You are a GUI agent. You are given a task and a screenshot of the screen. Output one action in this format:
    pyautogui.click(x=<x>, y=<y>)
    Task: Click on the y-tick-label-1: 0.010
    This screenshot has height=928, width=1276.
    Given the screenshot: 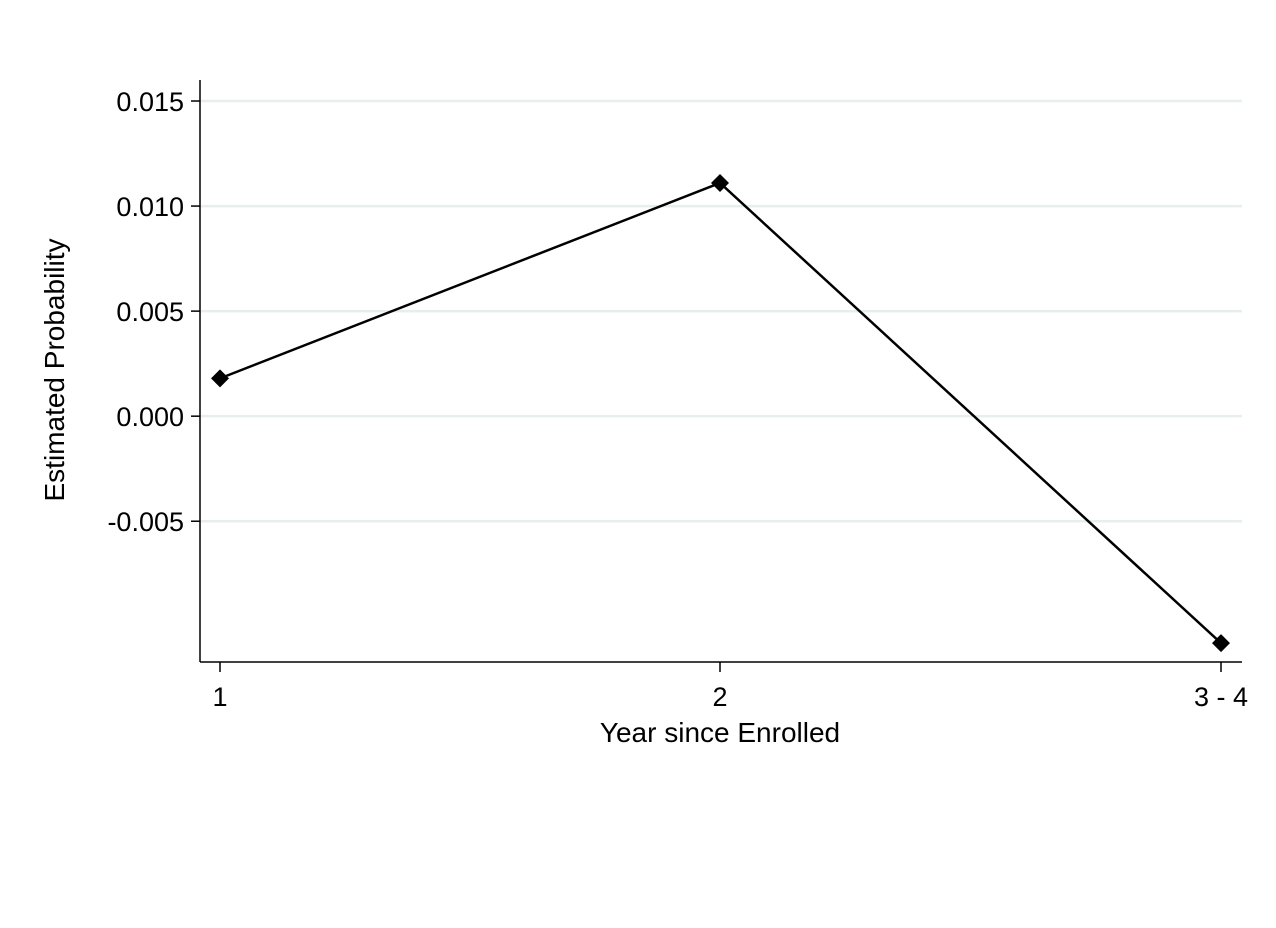 What is the action you would take?
    pyautogui.click(x=150, y=207)
    